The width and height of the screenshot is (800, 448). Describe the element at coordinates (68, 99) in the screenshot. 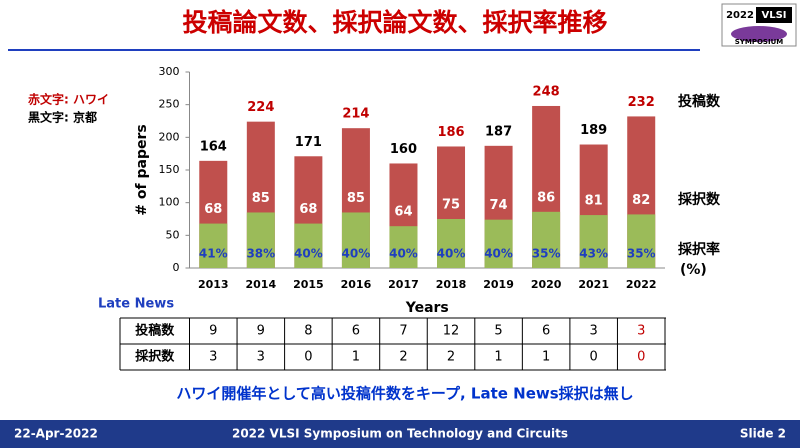

I see `legend-note: 赤文字: ハワイ` at that location.